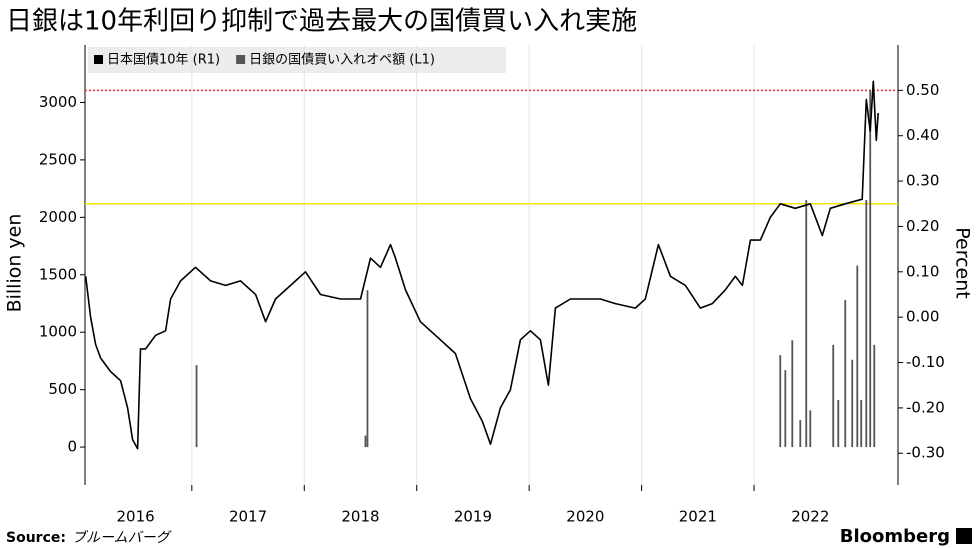 This screenshot has height=549, width=977. I want to click on y2-tick-label: 0.30, so click(922, 181).